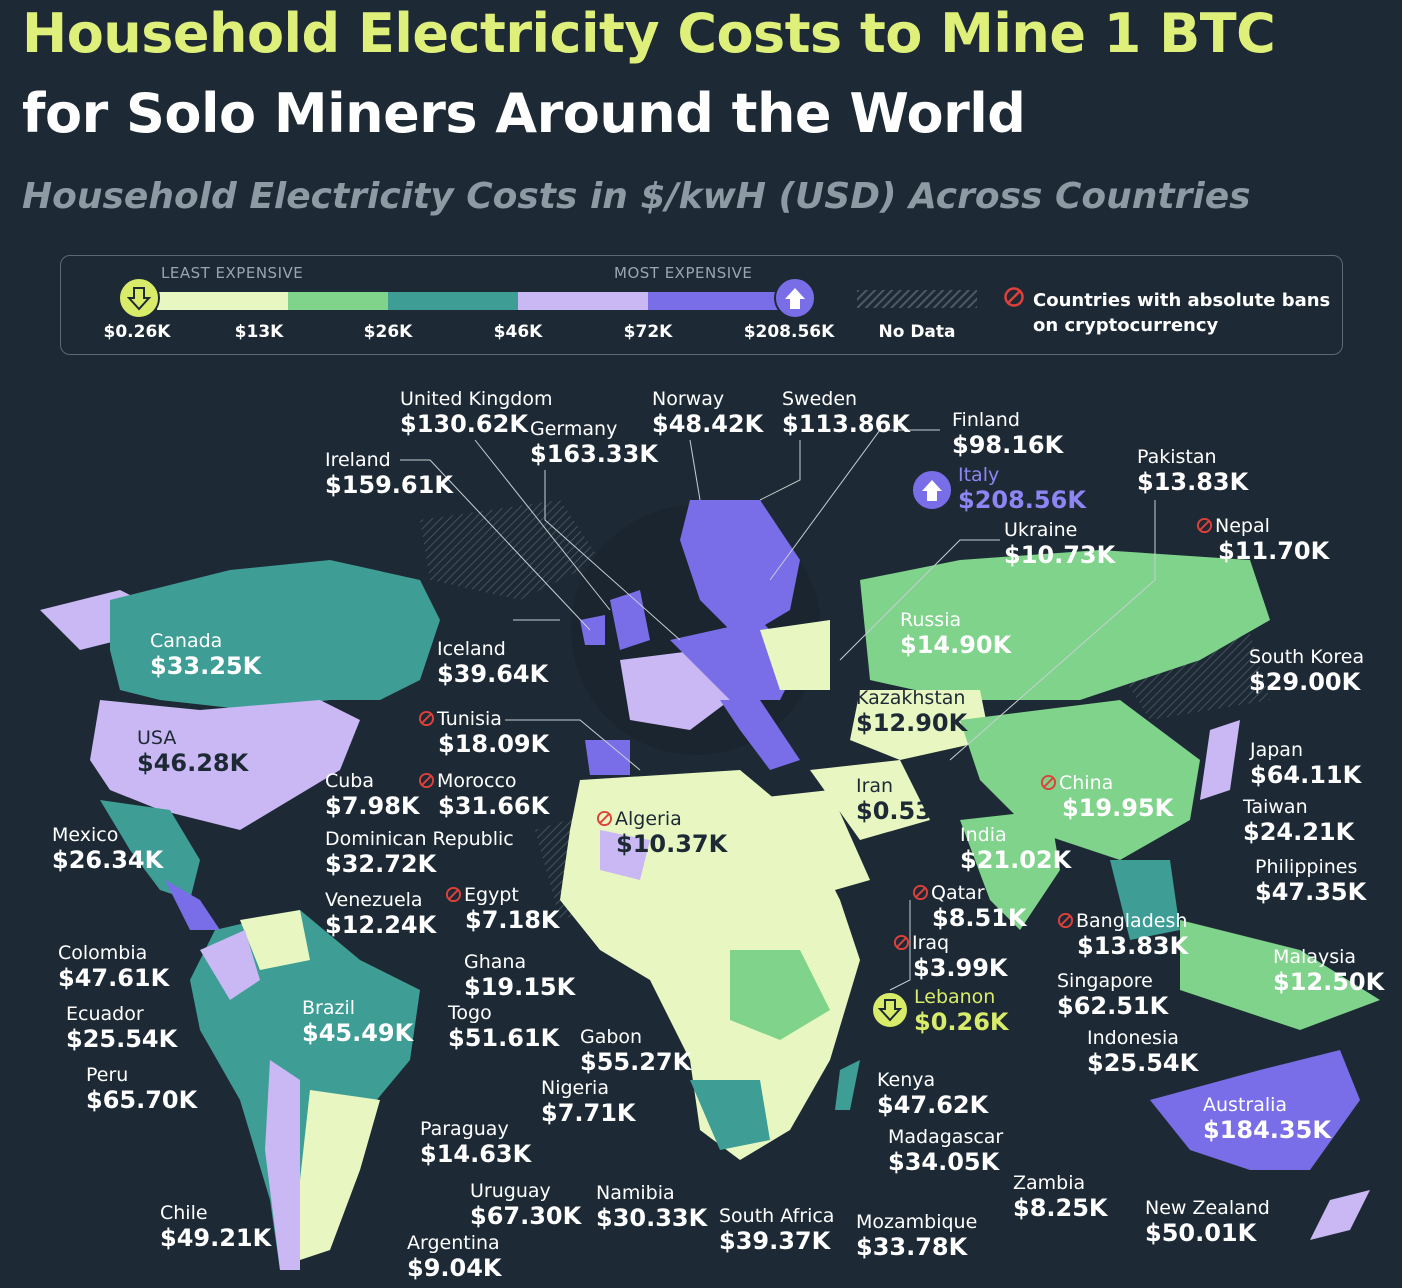 Image resolution: width=1402 pixels, height=1288 pixels. What do you see at coordinates (381, 914) in the screenshot?
I see `label-venezuela: Venezuela $12.24K` at bounding box center [381, 914].